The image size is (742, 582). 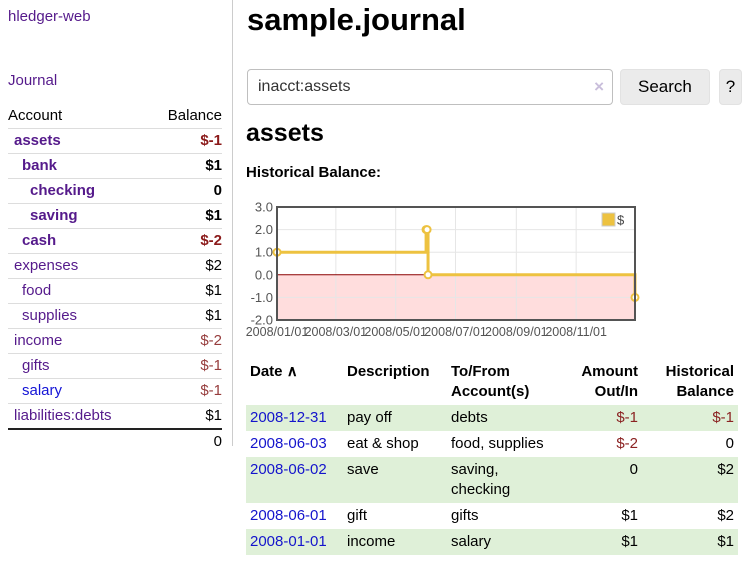 I want to click on account-link: supplies, so click(x=50, y=315).